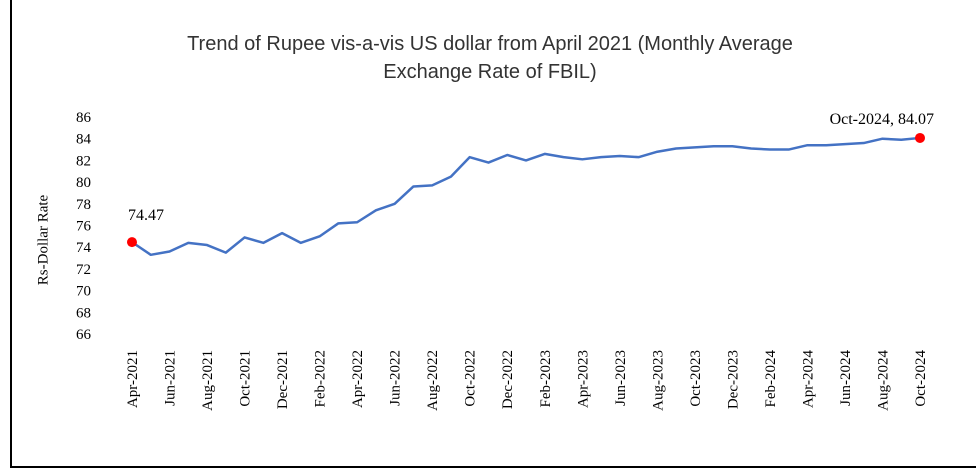 This screenshot has height=472, width=976. What do you see at coordinates (84, 248) in the screenshot?
I see `y-tick-label: 74` at bounding box center [84, 248].